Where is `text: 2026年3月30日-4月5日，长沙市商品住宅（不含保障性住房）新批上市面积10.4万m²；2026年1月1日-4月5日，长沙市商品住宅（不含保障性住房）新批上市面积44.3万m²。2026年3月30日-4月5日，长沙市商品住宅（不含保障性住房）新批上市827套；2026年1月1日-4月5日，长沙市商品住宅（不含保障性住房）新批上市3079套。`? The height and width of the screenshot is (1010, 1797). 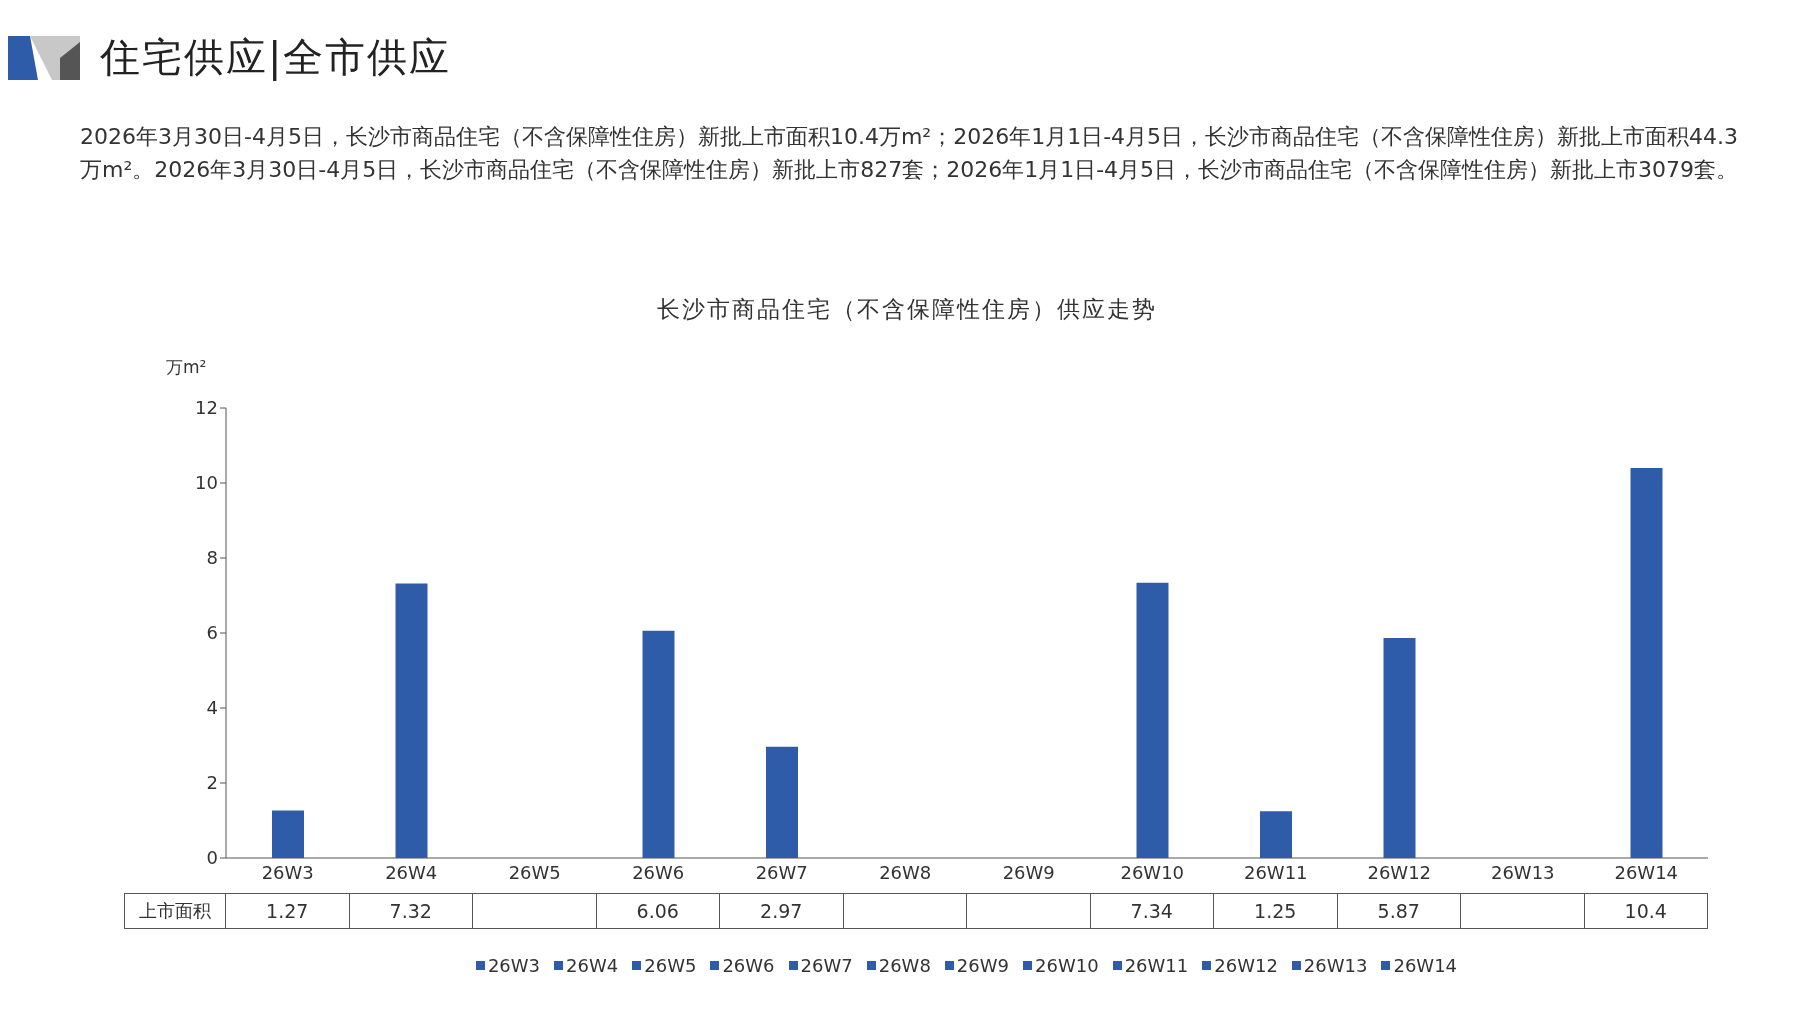 text: 2026年3月30日-4月5日，长沙市商品住宅（不含保障性住房）新批上市面积10.4万m²；2026年1月1日-4月5日，长沙市商品住宅（不含保障性住房）新批上市面积44.3万m²。2026年3月30日-4月5日，长沙市商品住宅（不含保障性住房）新批上市827套；2026年1月1日-4月5日，长沙市商品住宅（不含保障性住房）新批上市3079套。 is located at coordinates (910, 153).